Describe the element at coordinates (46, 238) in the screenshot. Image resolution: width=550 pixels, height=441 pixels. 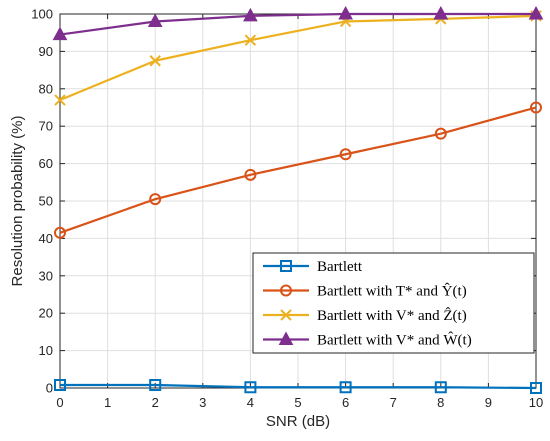
I see `y-tick-label: 40` at that location.